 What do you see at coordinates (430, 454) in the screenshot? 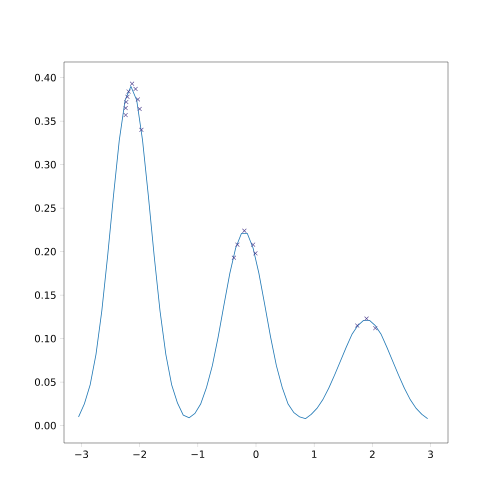
I see `x-tick-label: 3` at bounding box center [430, 454].